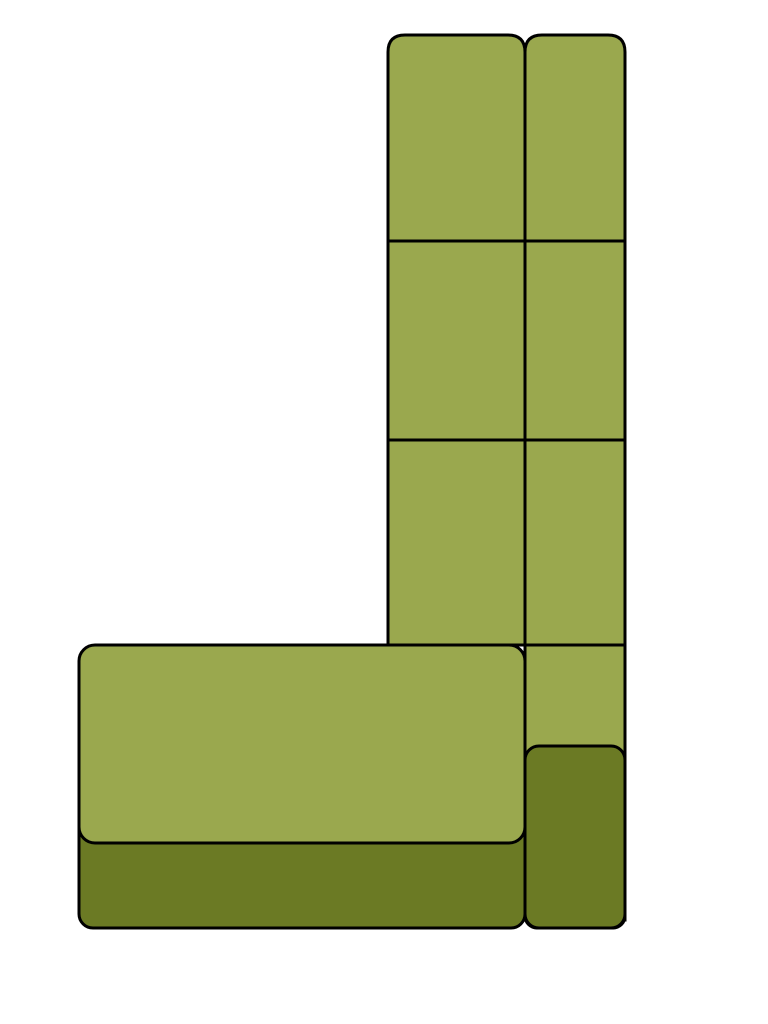 The image size is (768, 1024). What do you see at coordinates (456, 340) in the screenshot?
I see `seat-column` at bounding box center [456, 340].